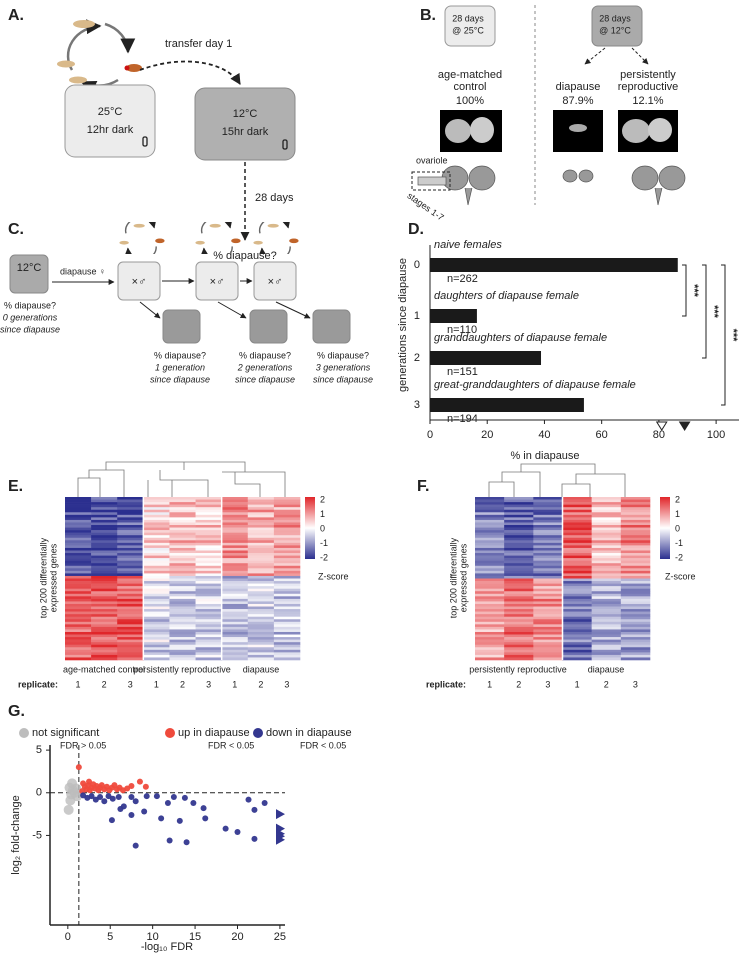 The image size is (742, 954). What do you see at coordinates (37, 835) in the screenshot?
I see `y-tick-label: -5` at bounding box center [37, 835].